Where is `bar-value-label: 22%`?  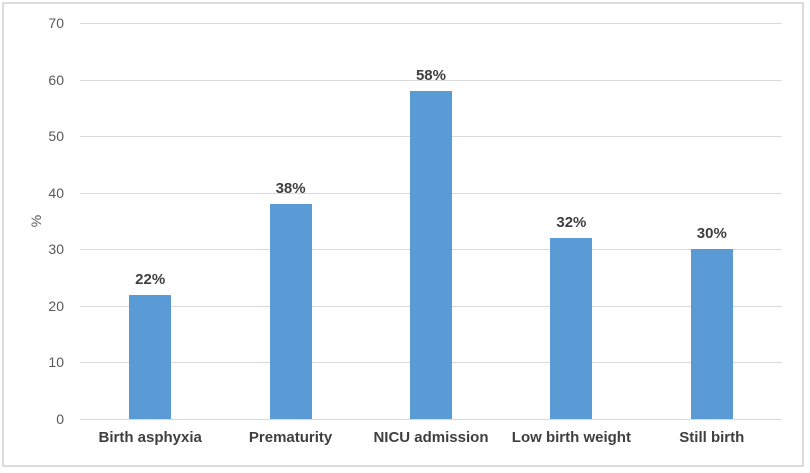
bar-value-label: 22% is located at coordinates (150, 279).